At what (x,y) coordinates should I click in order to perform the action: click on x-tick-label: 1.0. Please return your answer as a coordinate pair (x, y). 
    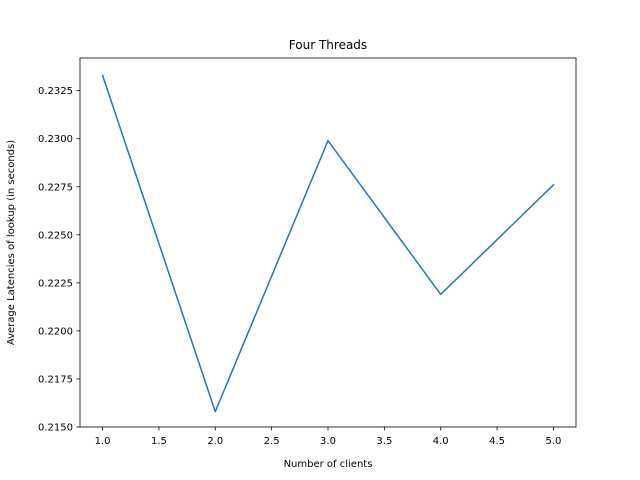
    Looking at the image, I should click on (103, 441).